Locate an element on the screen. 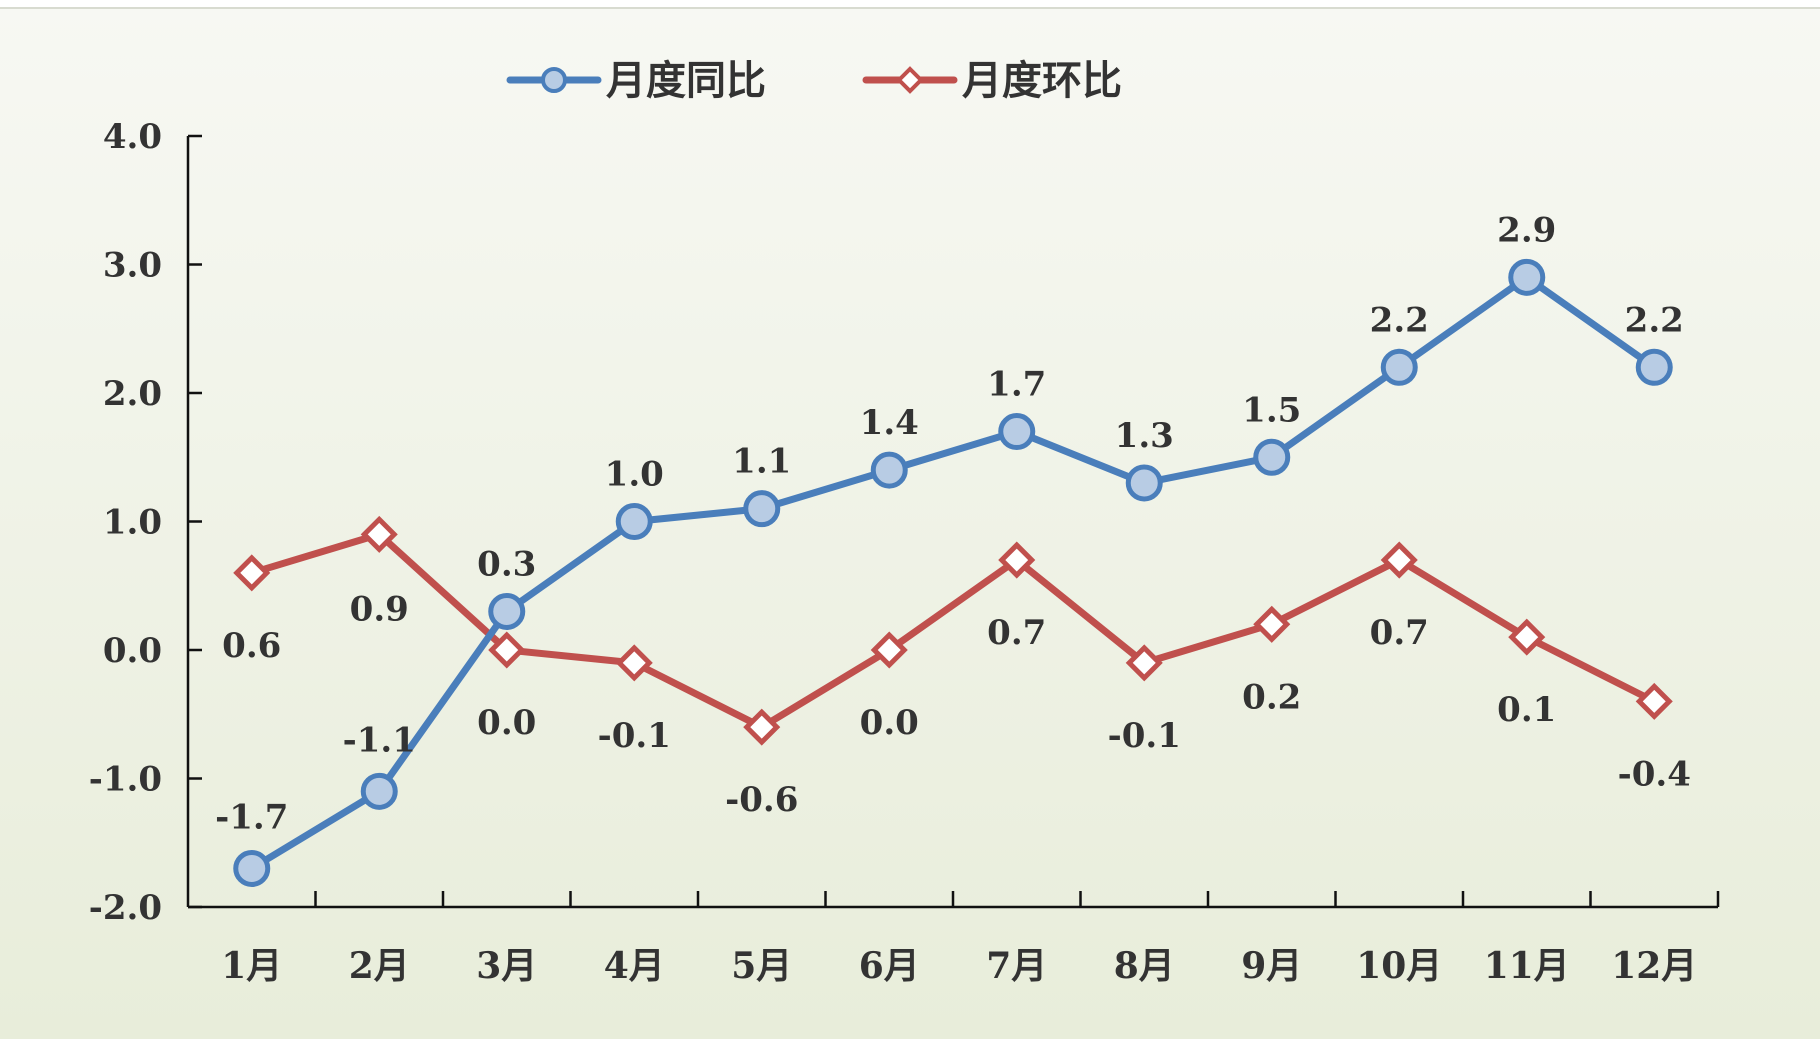  data-label-yoy: 1.5 is located at coordinates (1271, 410).